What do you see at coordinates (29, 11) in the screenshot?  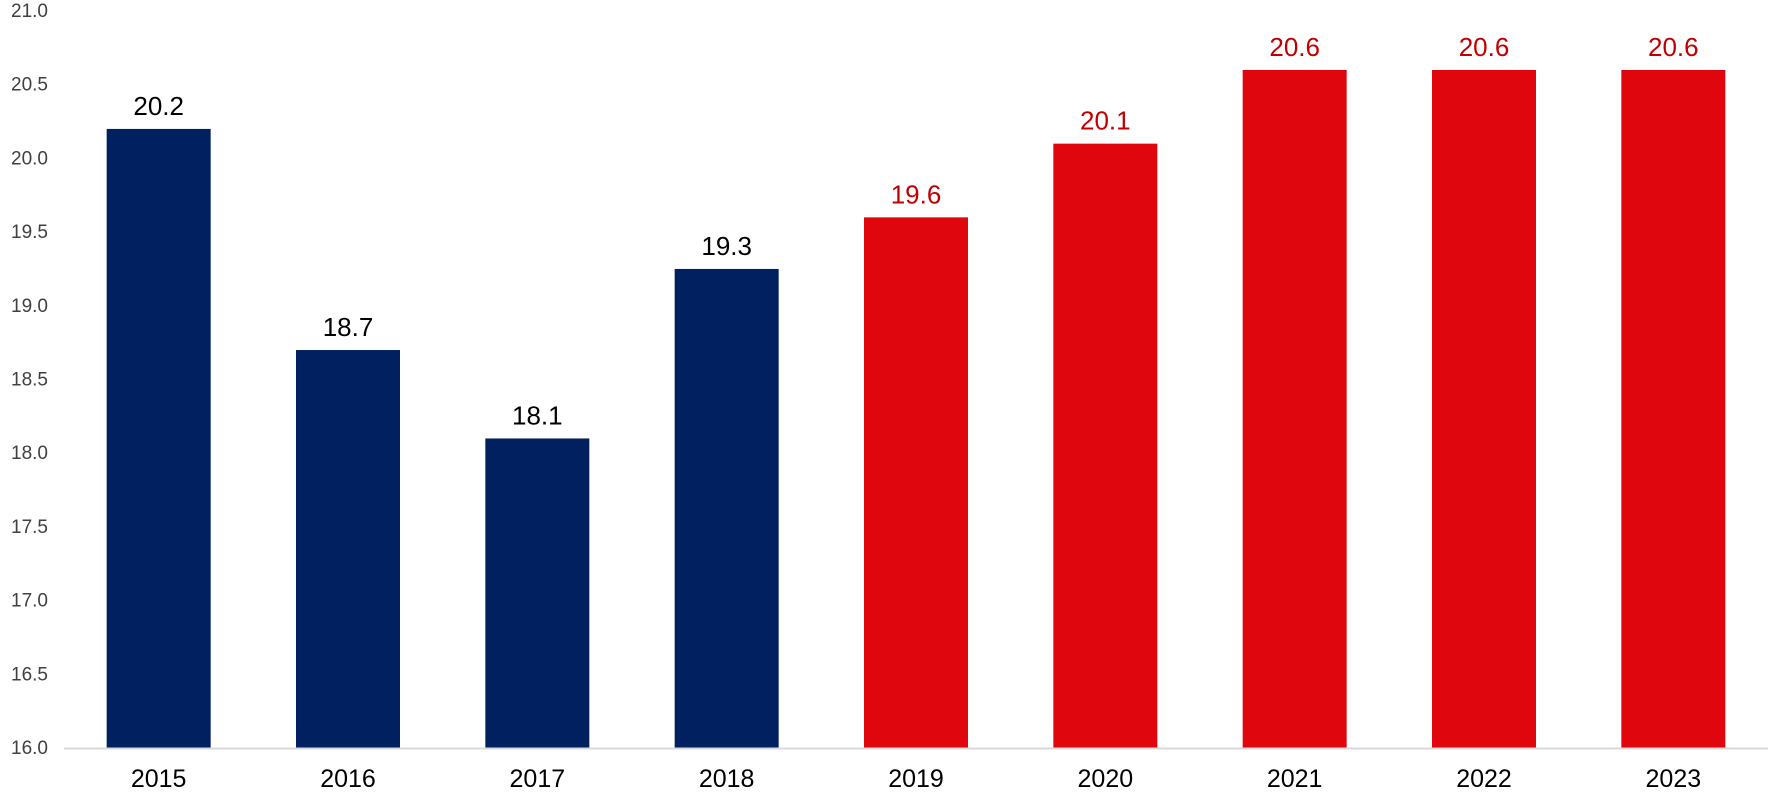 I see `y-tick-label: 21.0` at bounding box center [29, 11].